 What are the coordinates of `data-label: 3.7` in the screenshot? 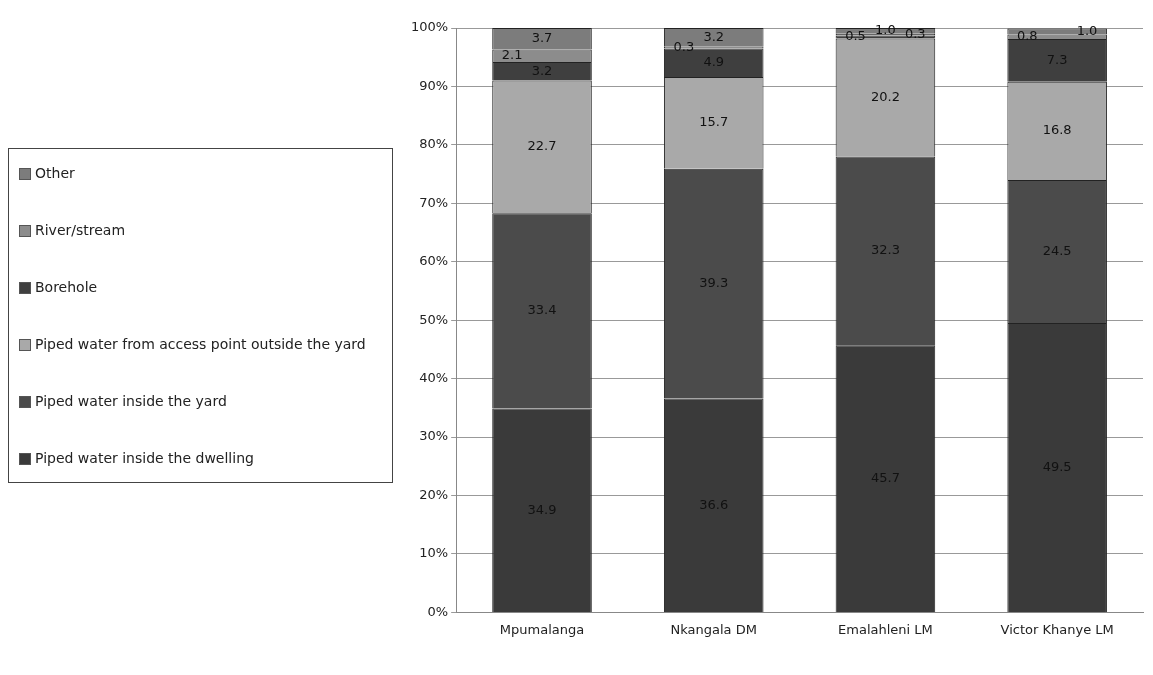 It's located at (542, 38).